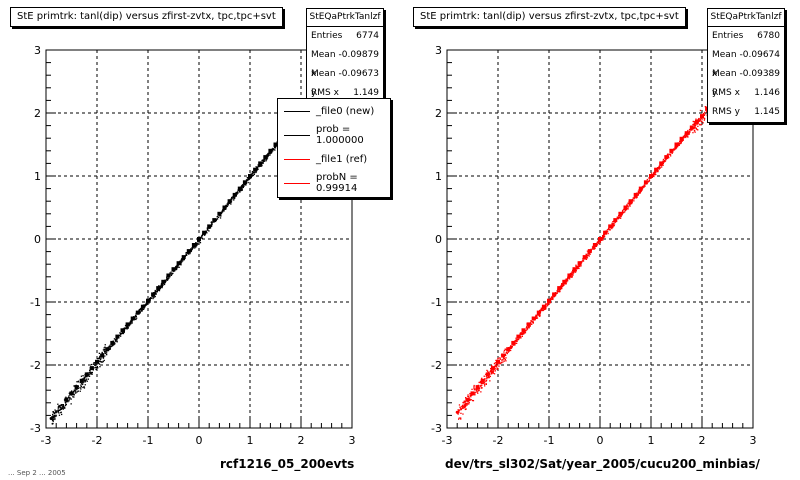 This screenshot has width=800, height=480. What do you see at coordinates (345, 93) in the screenshot?
I see `left-stats-row: RMS x 1.149` at bounding box center [345, 93].